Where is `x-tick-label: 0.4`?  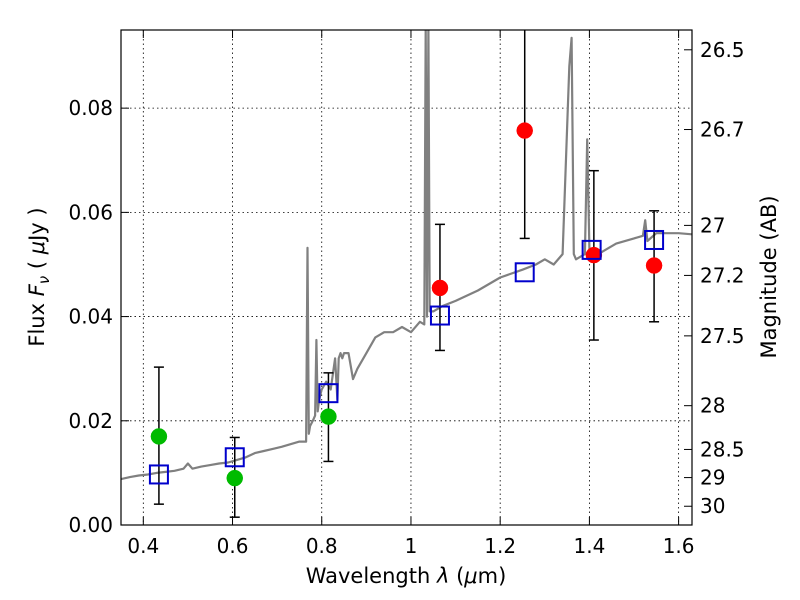
x-tick-label: 0.4 is located at coordinates (143, 546).